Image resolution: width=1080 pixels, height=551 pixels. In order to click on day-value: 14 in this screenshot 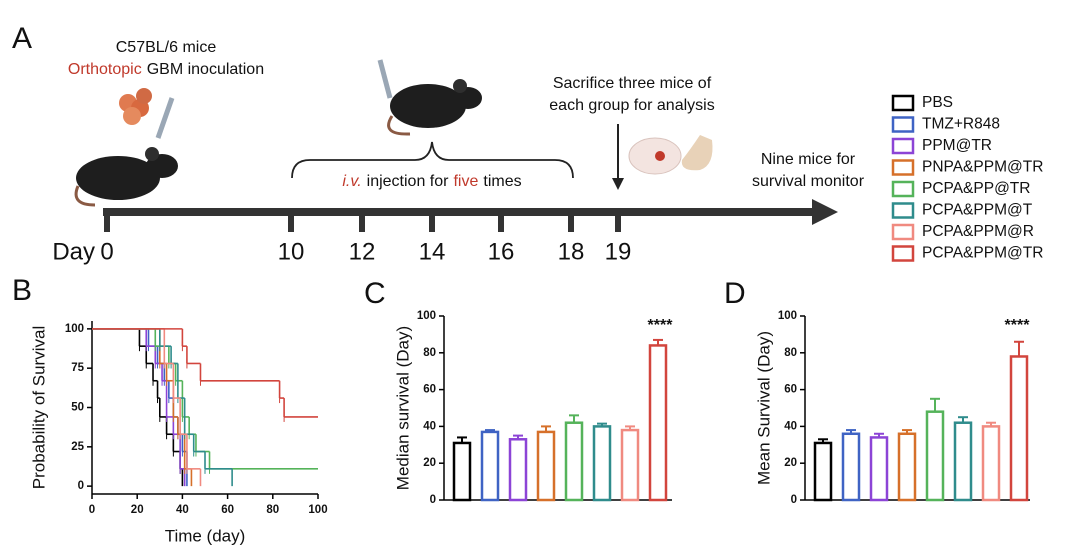, I will do `click(432, 251)`.